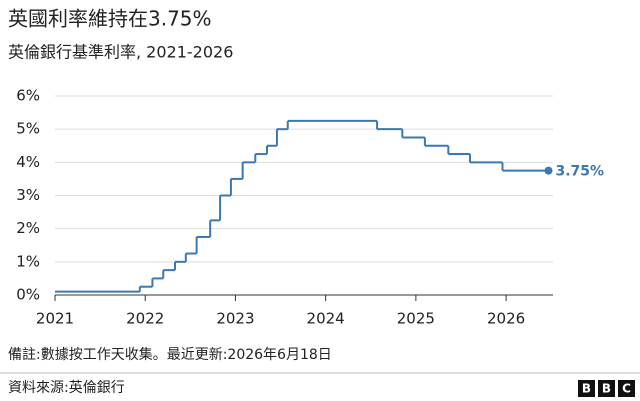 This screenshot has width=640, height=401. What do you see at coordinates (416, 319) in the screenshot?
I see `x-tick-label: 2025` at bounding box center [416, 319].